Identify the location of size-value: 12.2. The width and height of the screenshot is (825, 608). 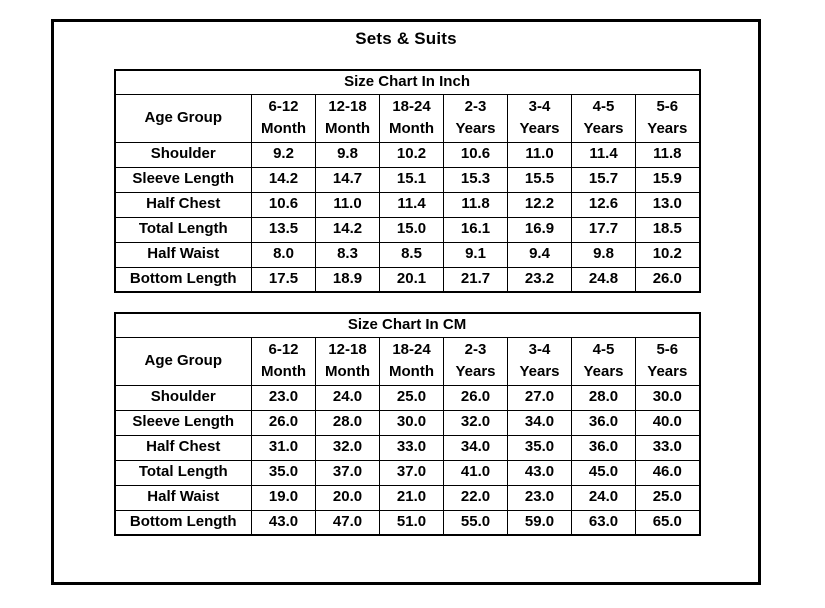
(539, 204).